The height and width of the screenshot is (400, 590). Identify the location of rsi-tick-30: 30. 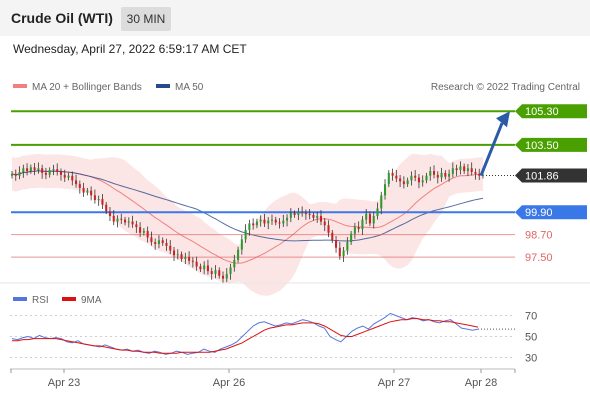
(531, 359).